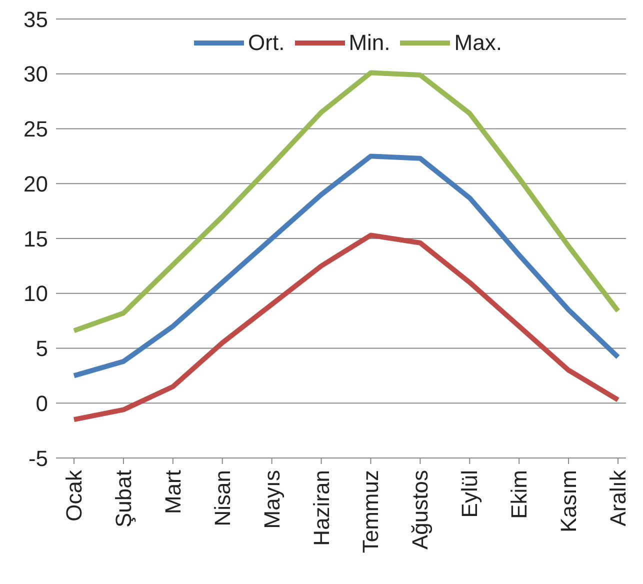 This screenshot has height=584, width=643. I want to click on x-tick-label: Mayıs, so click(271, 499).